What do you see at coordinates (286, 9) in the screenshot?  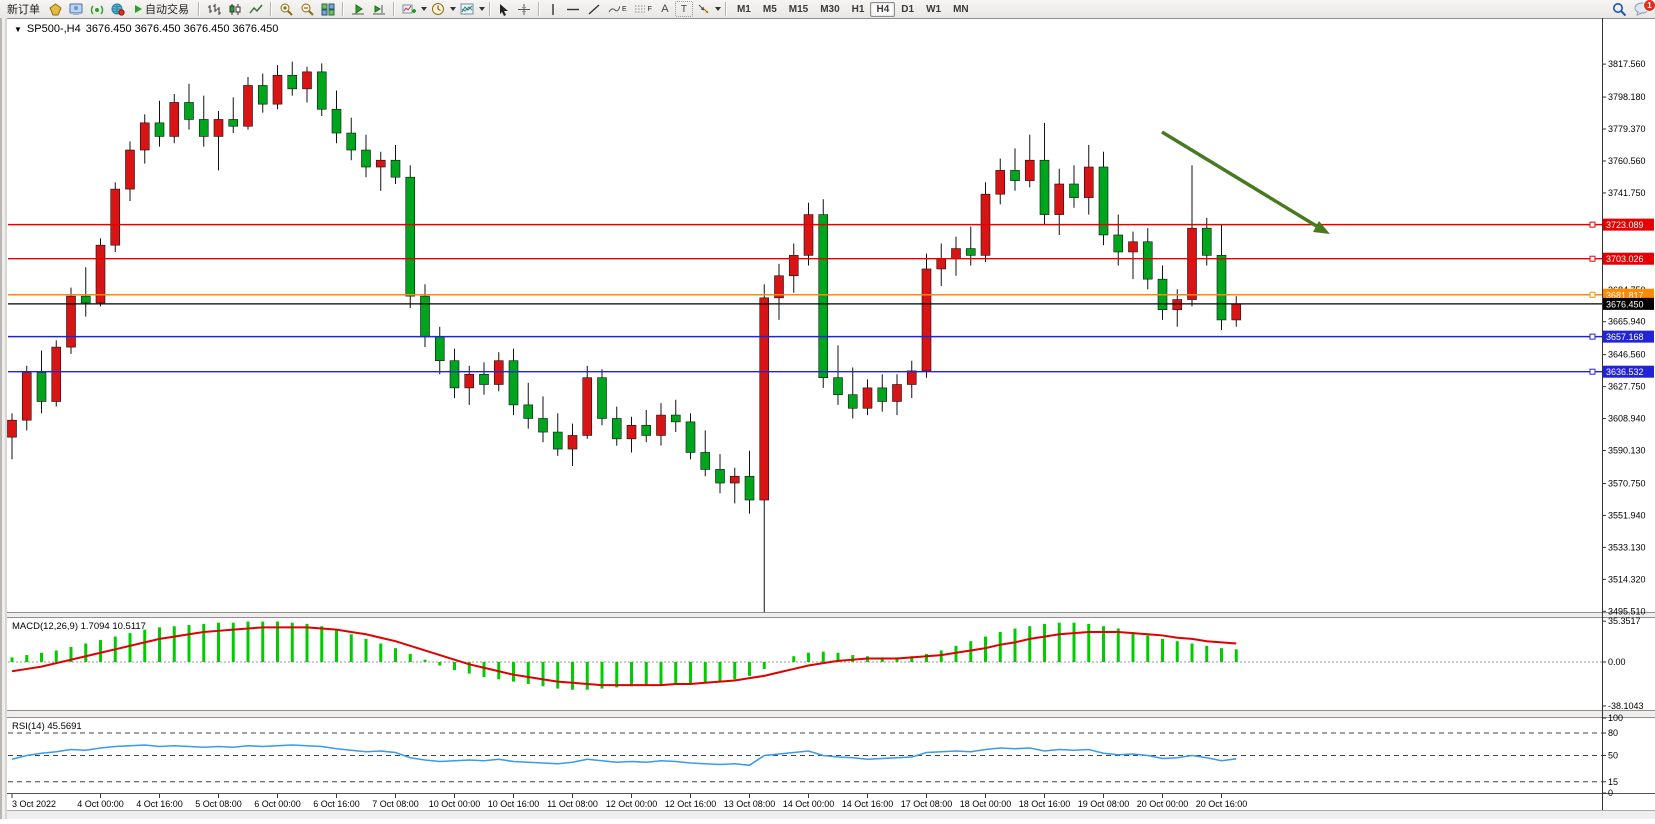 I see `zoom-in-icon` at bounding box center [286, 9].